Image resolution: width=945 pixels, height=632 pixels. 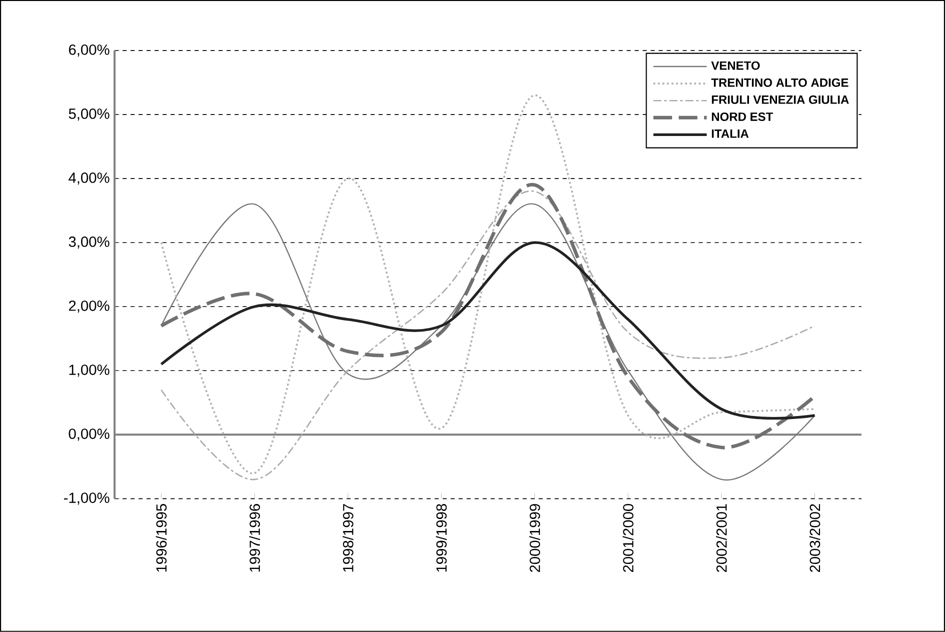 What do you see at coordinates (89, 370) in the screenshot?
I see `y-tick-label: 1,00%` at bounding box center [89, 370].